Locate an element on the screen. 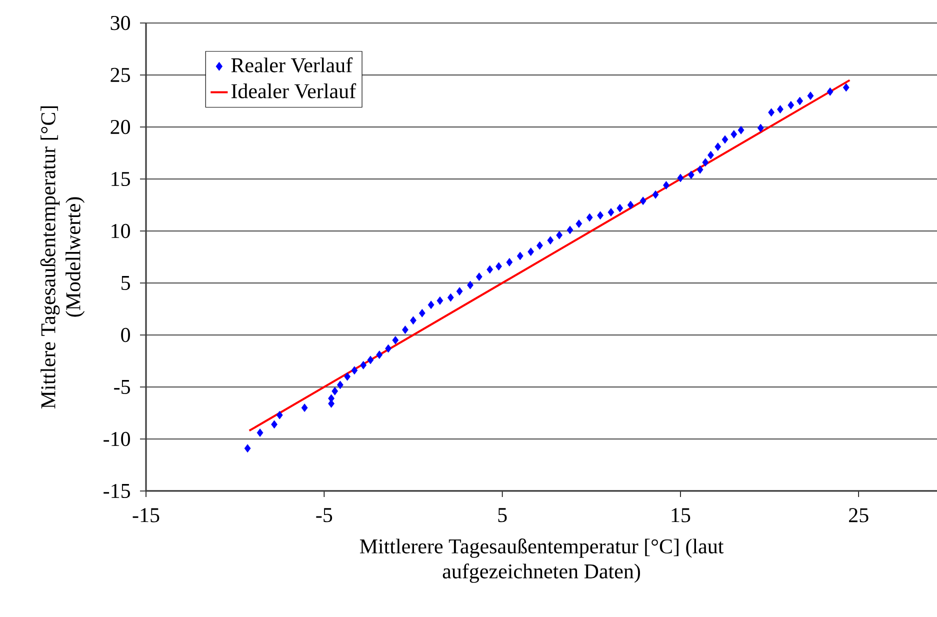  x-tick-label: -15 is located at coordinates (146, 515).